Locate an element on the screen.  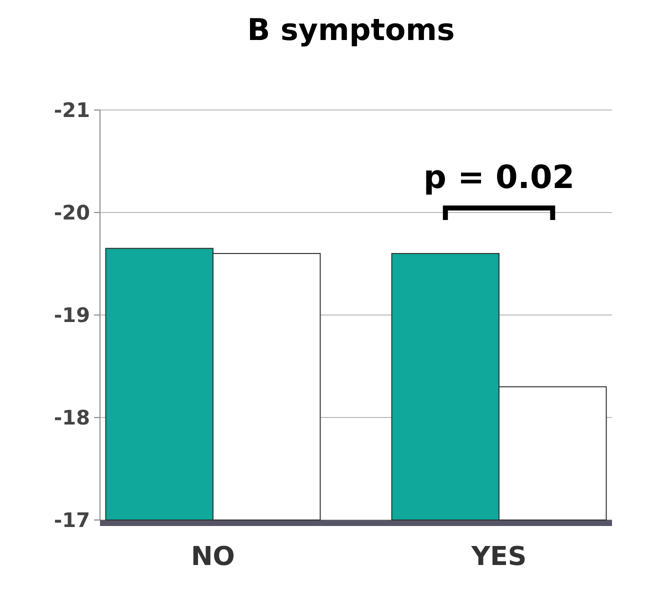
x-tick-label: NO is located at coordinates (213, 557).